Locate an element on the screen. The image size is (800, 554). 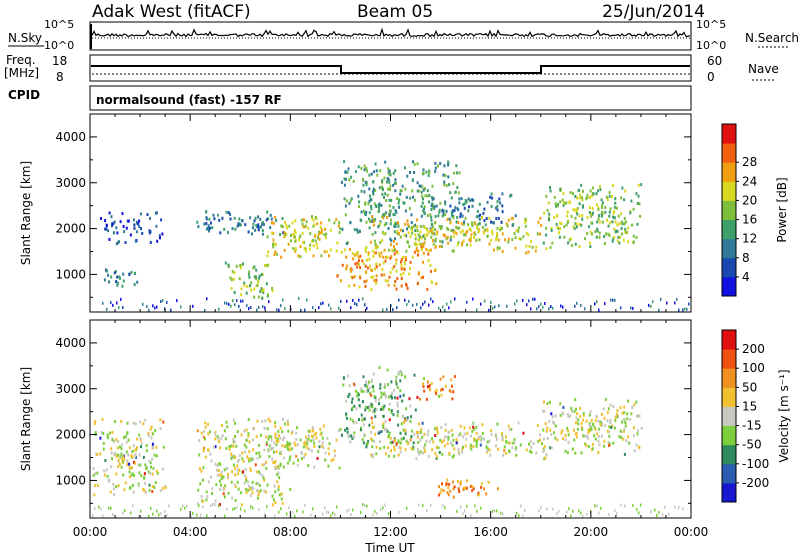
colorbar-tick-label: -50 is located at coordinates (752, 445).